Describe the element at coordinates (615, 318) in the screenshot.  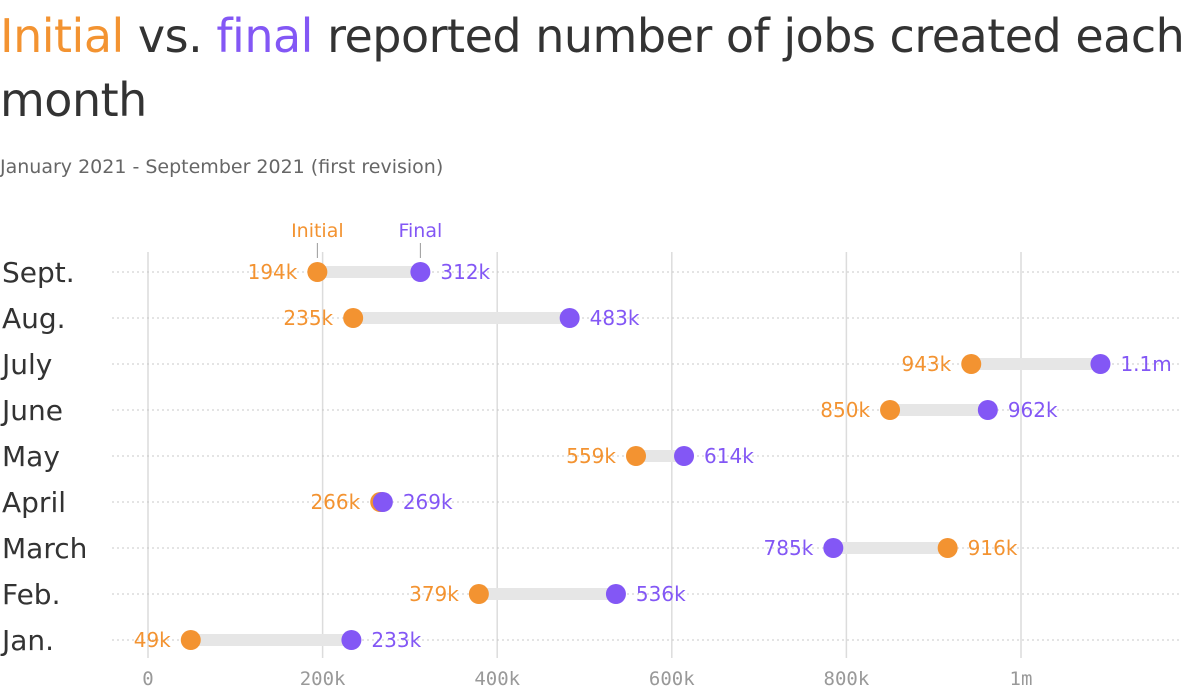
I see `final-value-label: 483k` at that location.